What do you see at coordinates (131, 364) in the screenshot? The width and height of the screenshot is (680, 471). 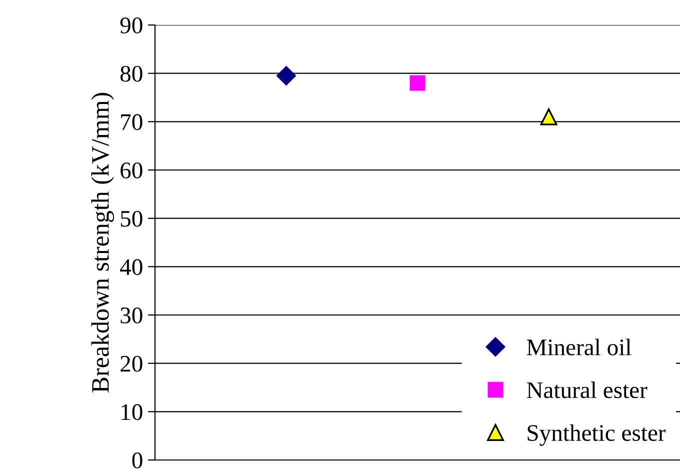 I see `y-tick-label: 20` at bounding box center [131, 364].